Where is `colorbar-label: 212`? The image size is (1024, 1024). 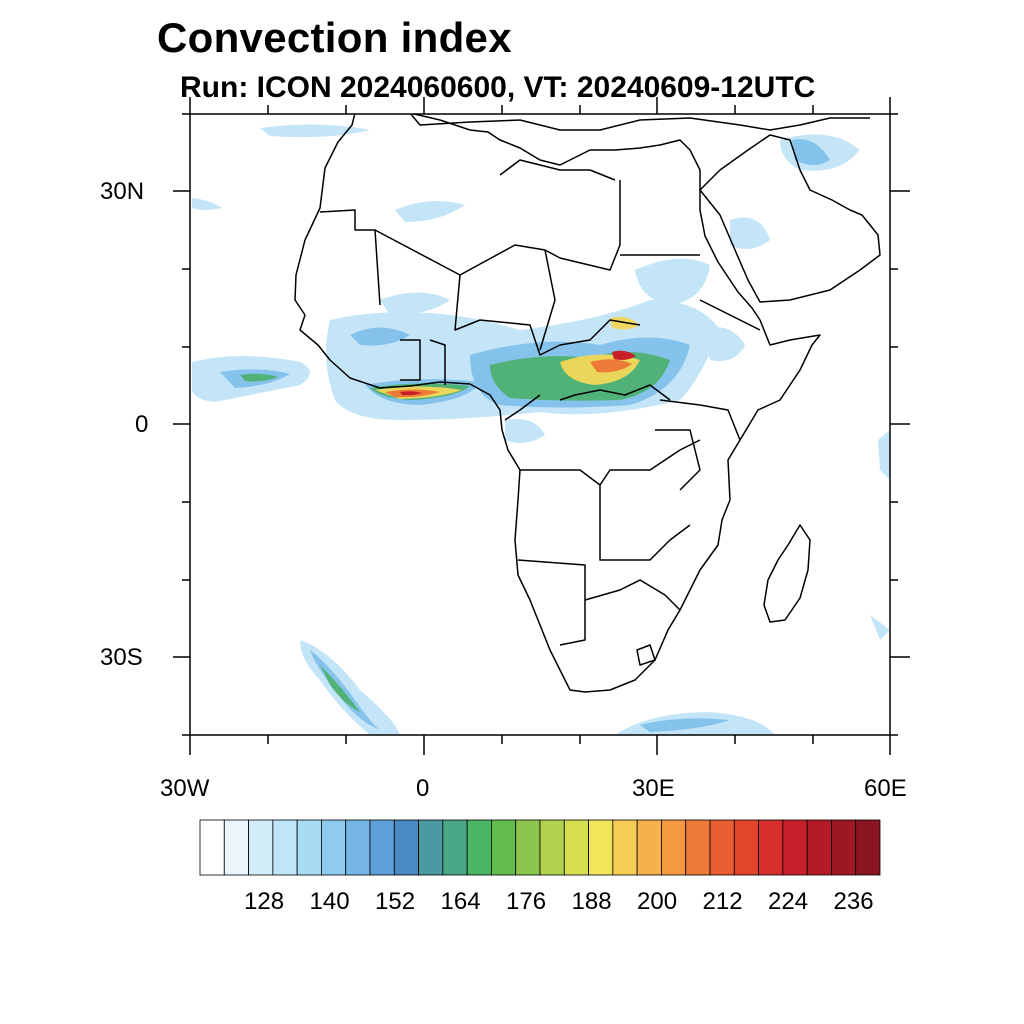 colorbar-label: 212 is located at coordinates (722, 901).